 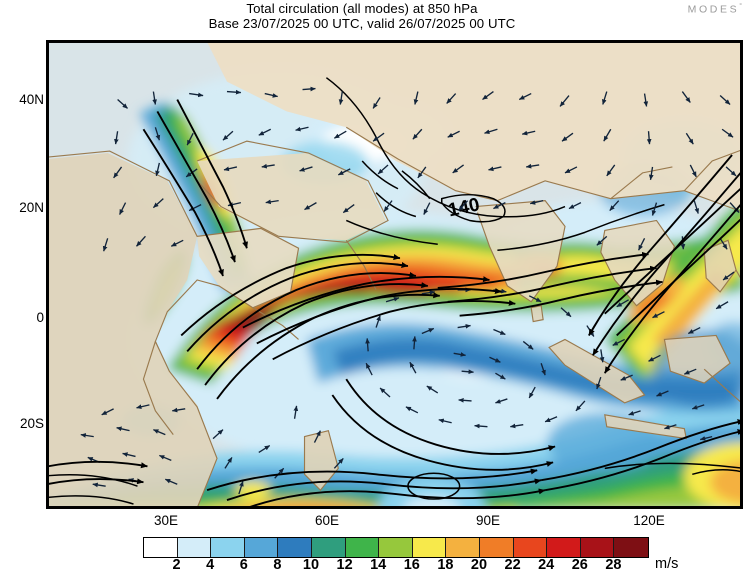 I want to click on colorbar-tick: 16, so click(x=411, y=565).